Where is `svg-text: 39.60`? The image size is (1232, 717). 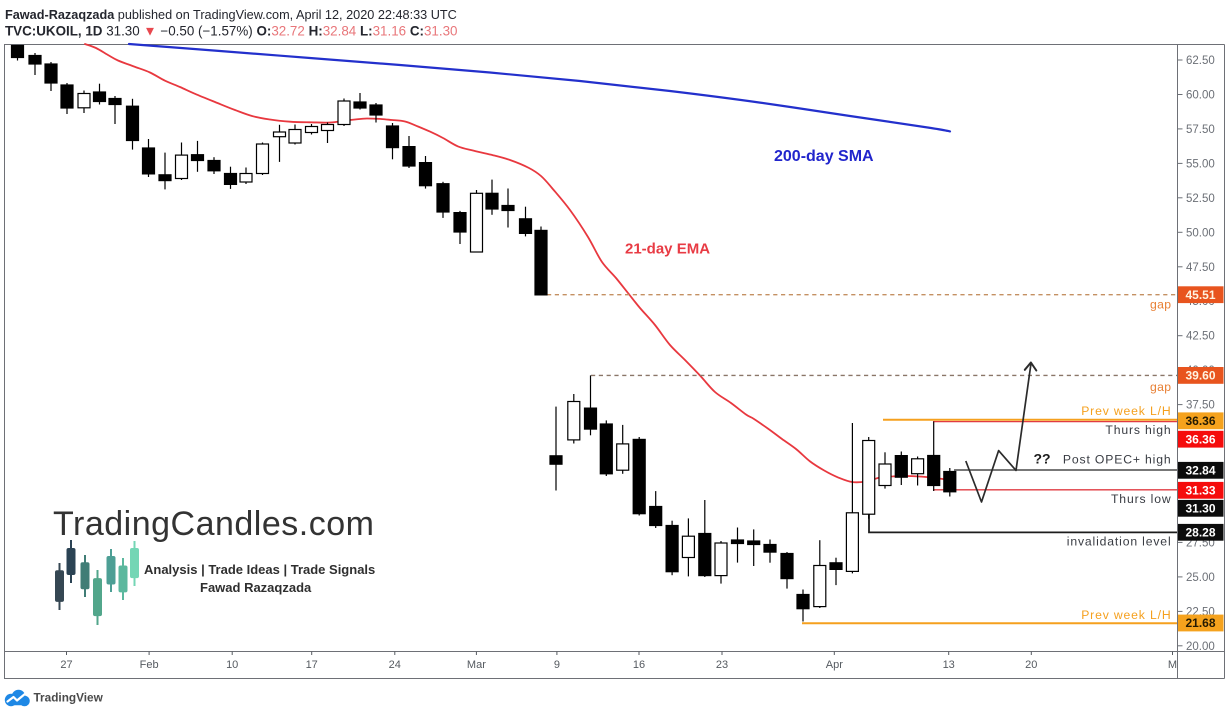
svg-text: 39.60 is located at coordinates (1200, 376).